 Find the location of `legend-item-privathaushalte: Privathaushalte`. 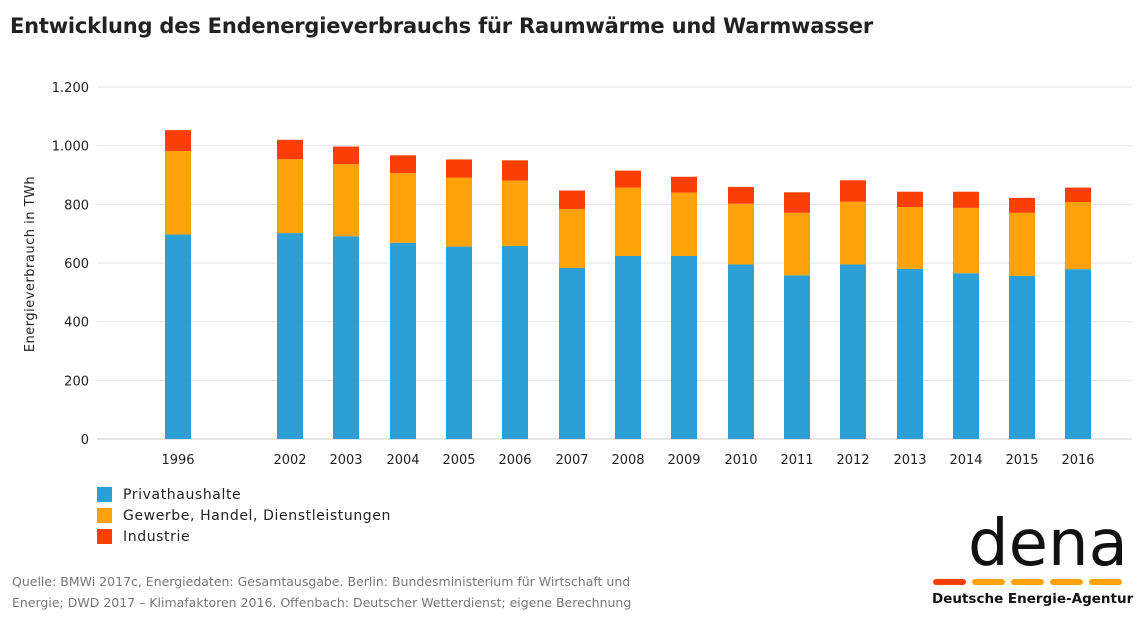

legend-item-privathaushalte: Privathaushalte is located at coordinates (244, 494).